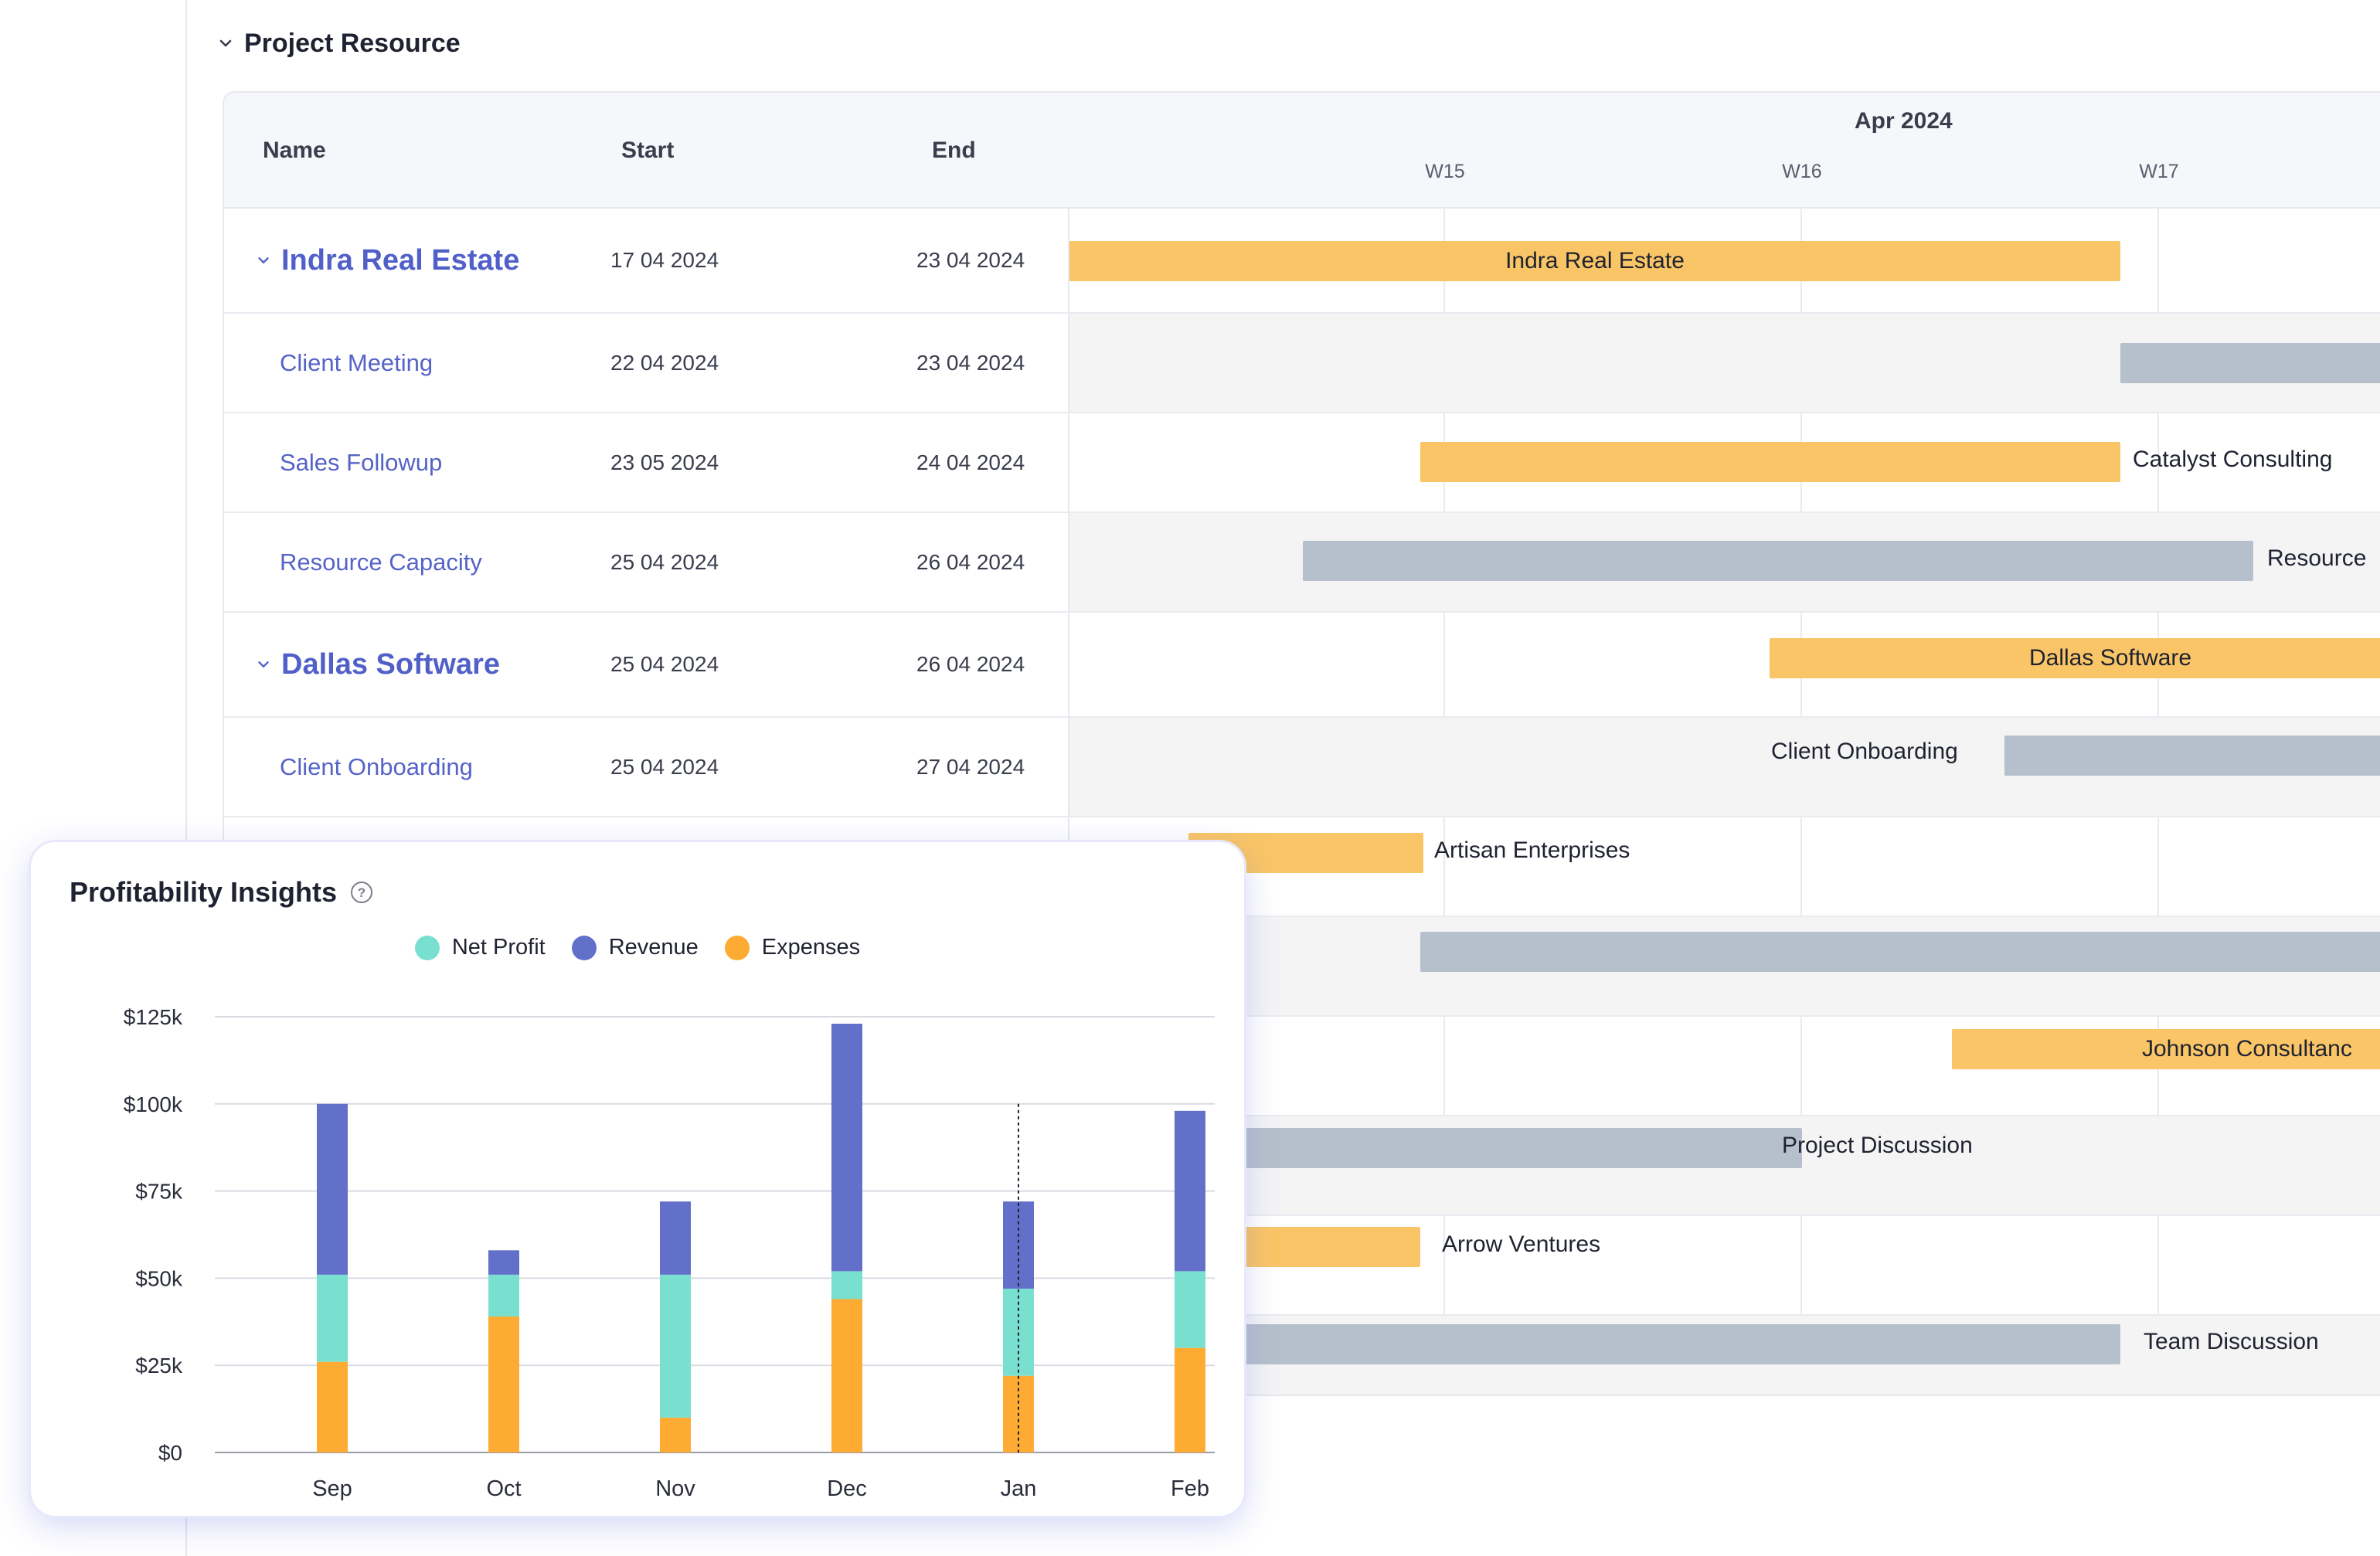 This screenshot has width=2380, height=1556. I want to click on table-row: Dallas Software 25 04 2024 26 04 2024, so click(1302, 665).